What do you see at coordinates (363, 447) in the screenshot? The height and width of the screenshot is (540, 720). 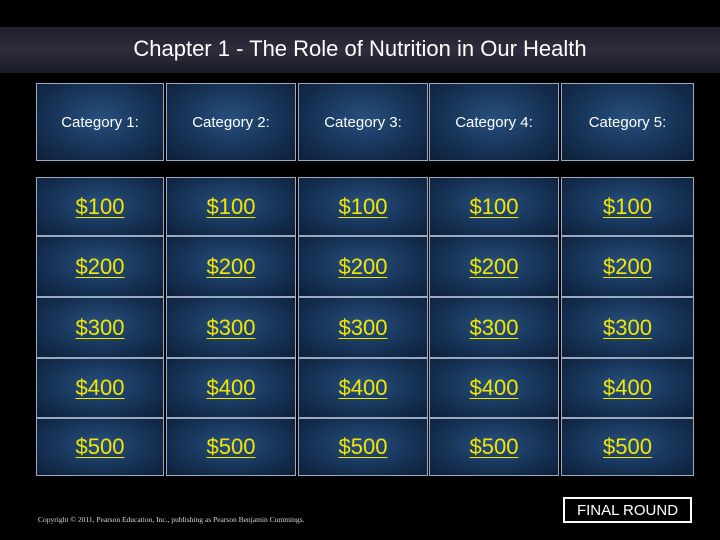 I see `question-cell-c3-r5: $500` at bounding box center [363, 447].